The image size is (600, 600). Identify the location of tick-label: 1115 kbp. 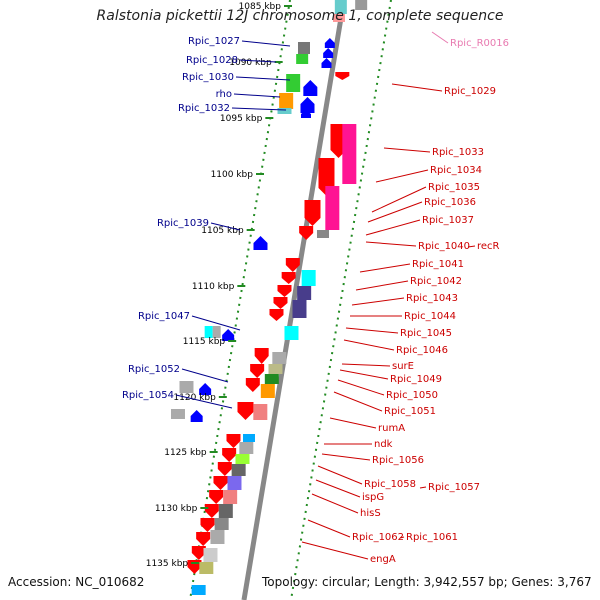
(204, 342).